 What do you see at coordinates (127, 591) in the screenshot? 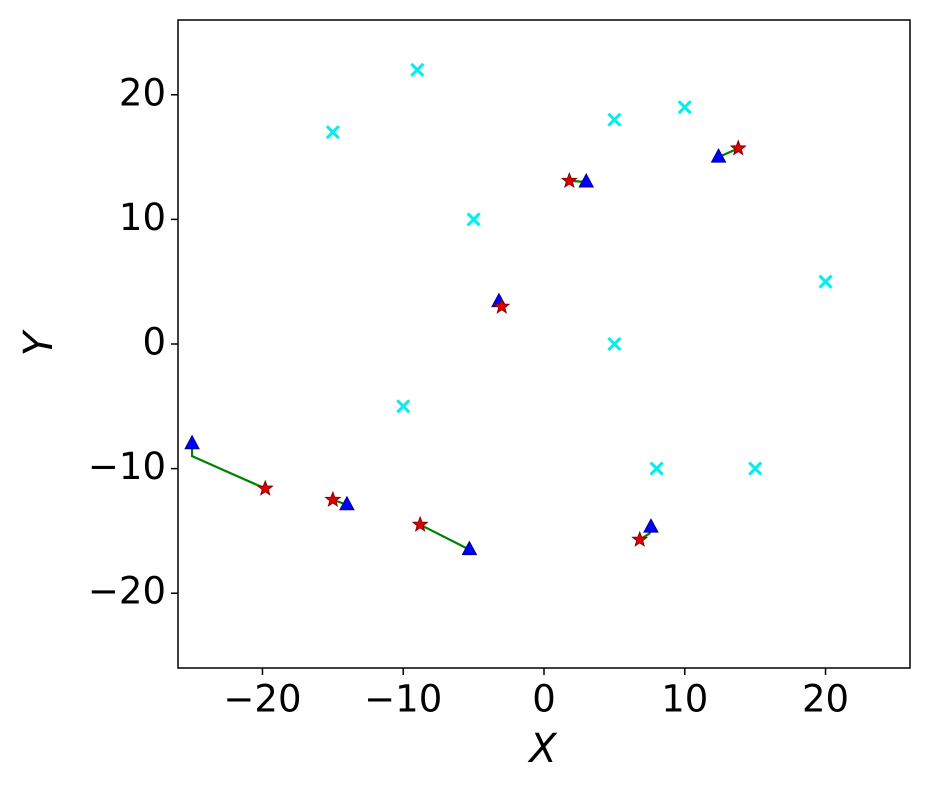
I see `y-tick-label: −20` at bounding box center [127, 591].